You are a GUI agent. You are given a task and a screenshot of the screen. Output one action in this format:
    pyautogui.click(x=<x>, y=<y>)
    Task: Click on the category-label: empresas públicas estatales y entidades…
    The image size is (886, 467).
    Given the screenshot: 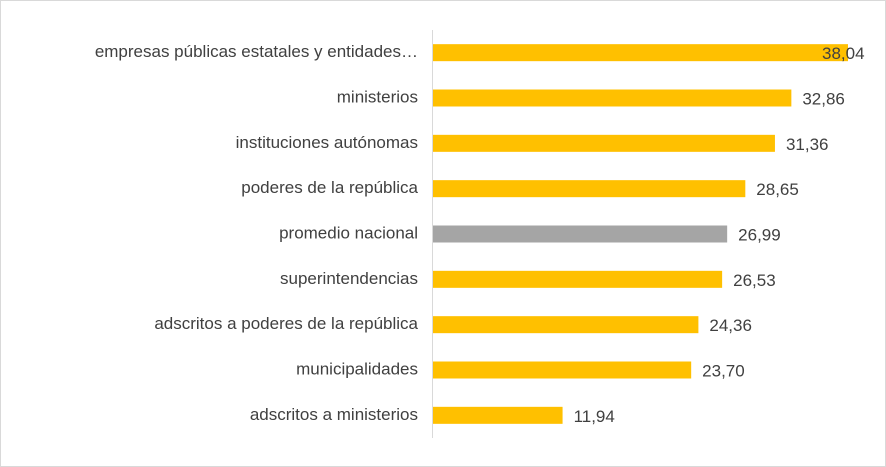 What is the action you would take?
    pyautogui.click(x=256, y=51)
    